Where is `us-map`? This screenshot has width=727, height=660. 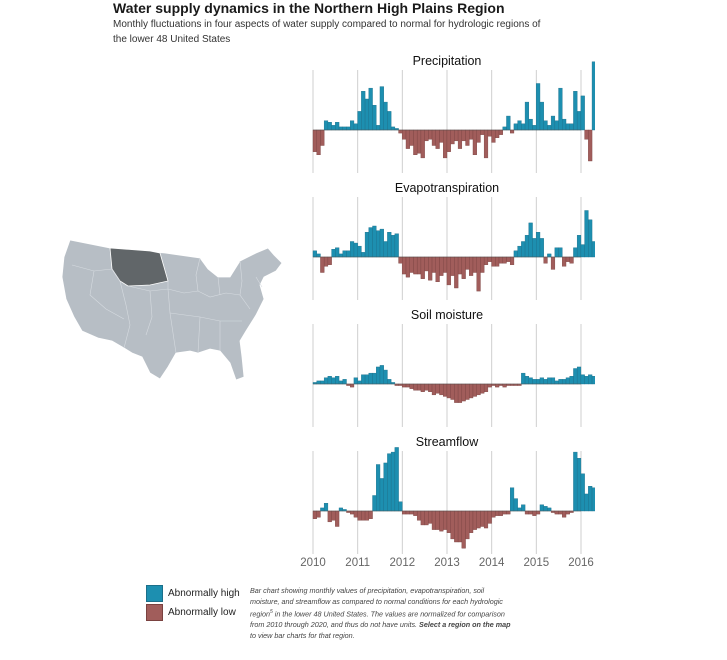
us-map is located at coordinates (170, 307).